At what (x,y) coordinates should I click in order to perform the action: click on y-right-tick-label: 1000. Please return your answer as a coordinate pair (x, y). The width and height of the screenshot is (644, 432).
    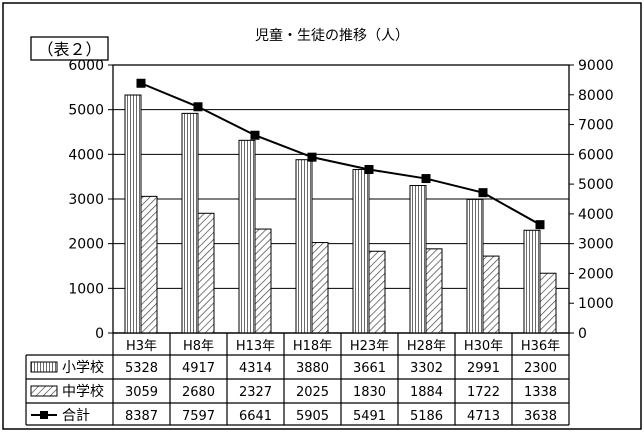
    Looking at the image, I should click on (596, 304).